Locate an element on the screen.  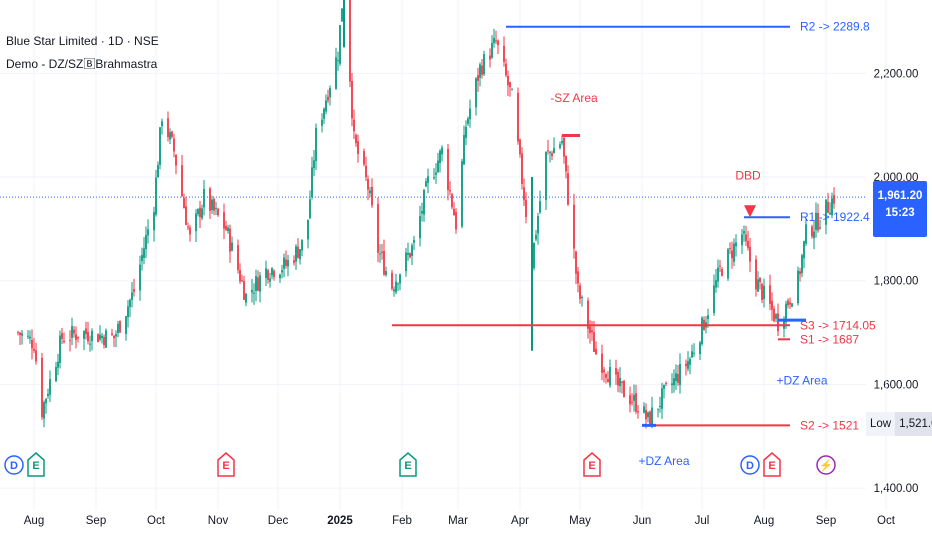
price-tick-label: 2,200.00 is located at coordinates (896, 74).